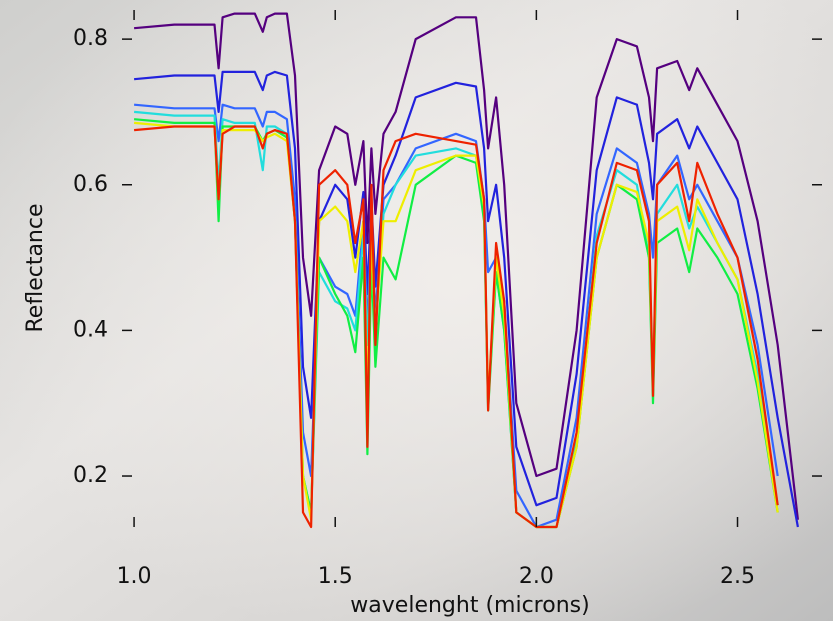 The height and width of the screenshot is (621, 833). What do you see at coordinates (335, 576) in the screenshot?
I see `x-tick-label: 1.5` at bounding box center [335, 576].